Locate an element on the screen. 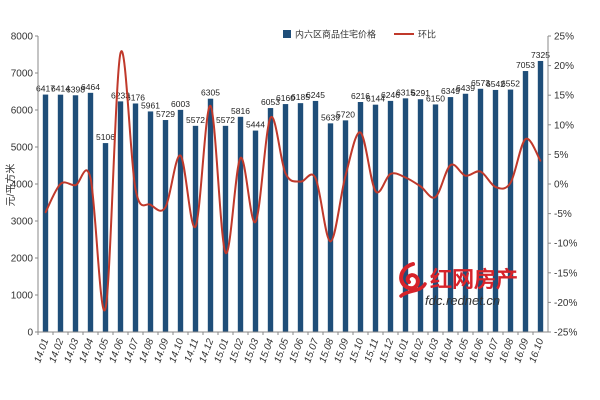  bar-data-label: 6160 is located at coordinates (285, 98).